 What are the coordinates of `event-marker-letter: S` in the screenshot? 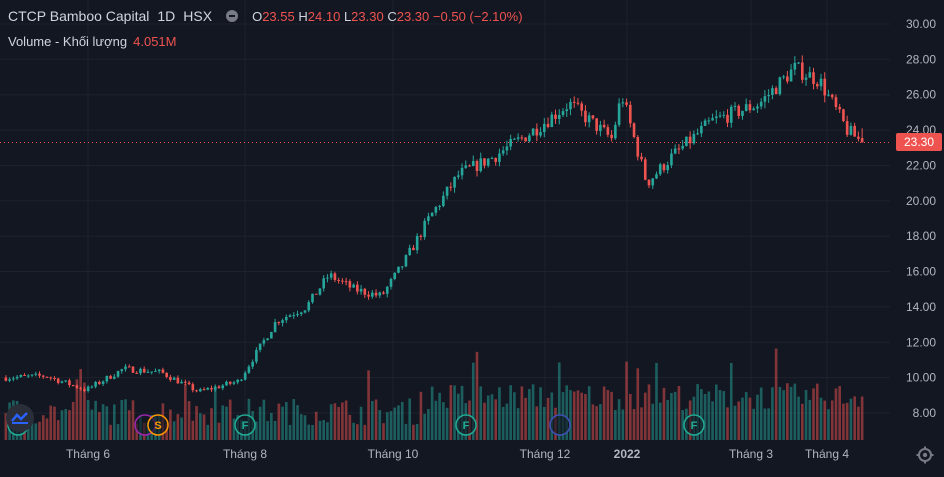 It's located at (157, 426).